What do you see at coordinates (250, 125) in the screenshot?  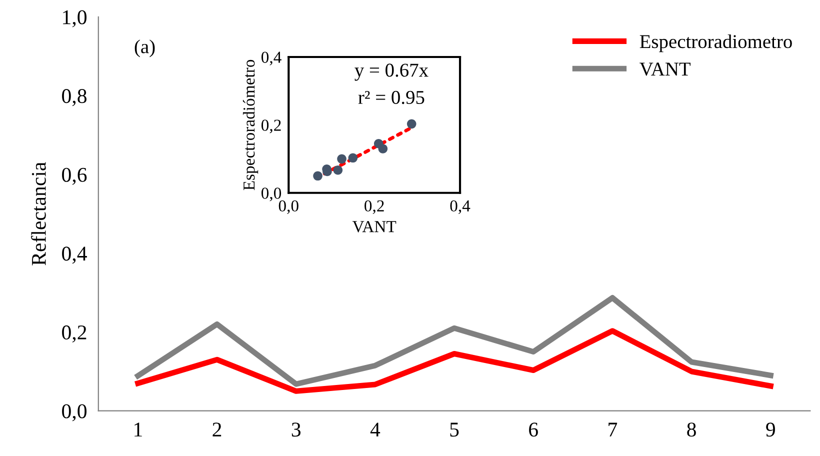 I see `y-axis-title: Espectroradiómetro` at bounding box center [250, 125].